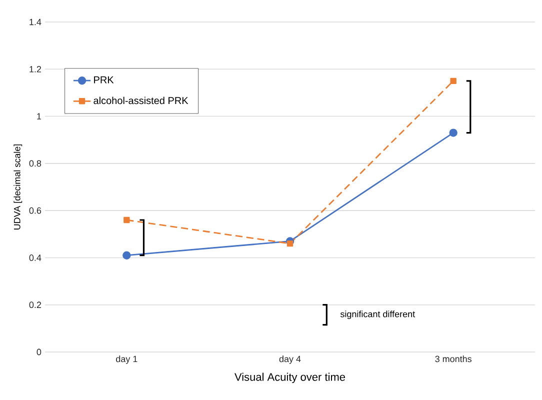  Describe the element at coordinates (127, 360) in the screenshot. I see `x-tick-label: day 1` at that location.